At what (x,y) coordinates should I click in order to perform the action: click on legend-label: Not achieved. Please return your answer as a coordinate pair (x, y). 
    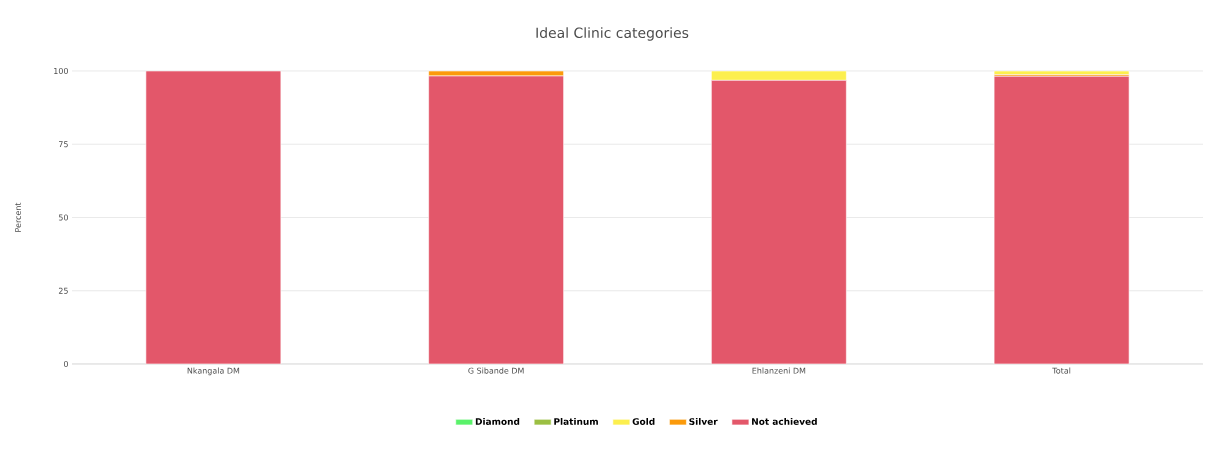
    Looking at the image, I should click on (784, 421).